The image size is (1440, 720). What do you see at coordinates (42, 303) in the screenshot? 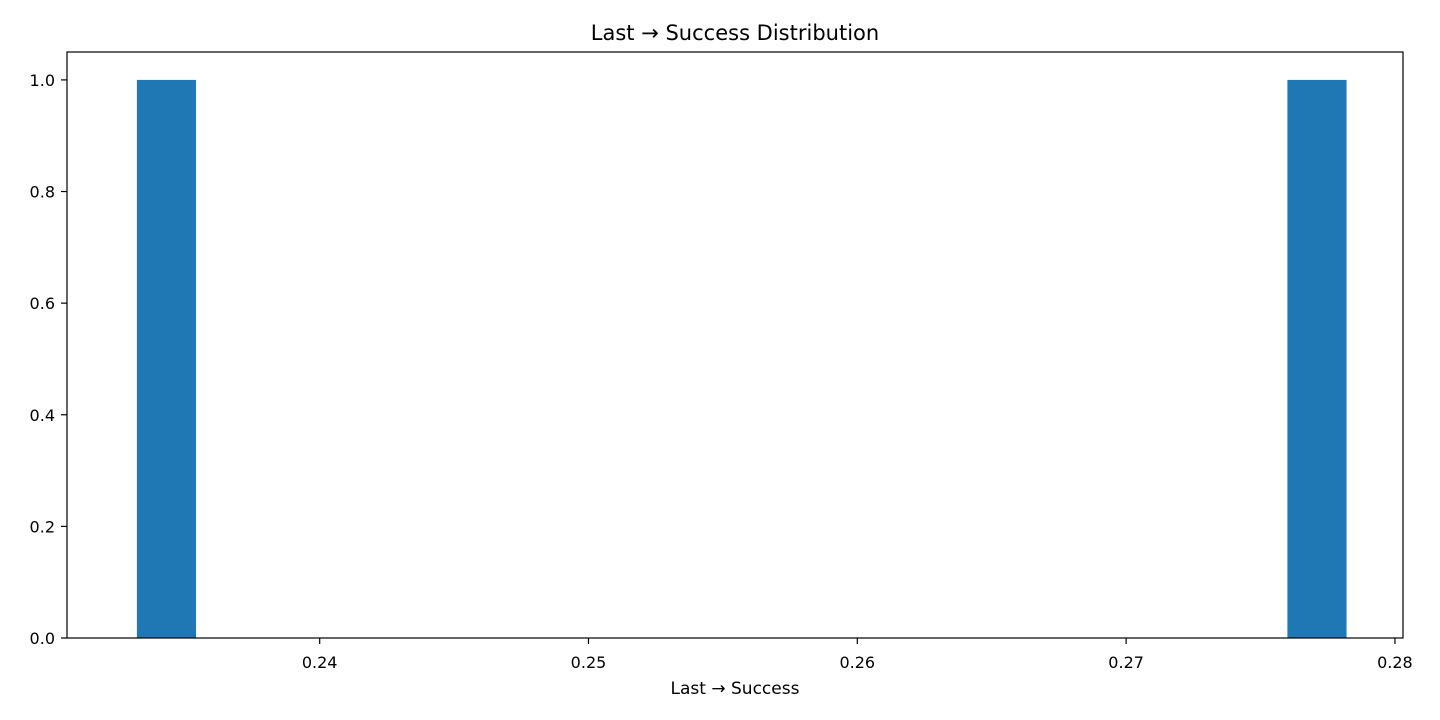
I see `y-tick-label-3: 0.6` at bounding box center [42, 303].